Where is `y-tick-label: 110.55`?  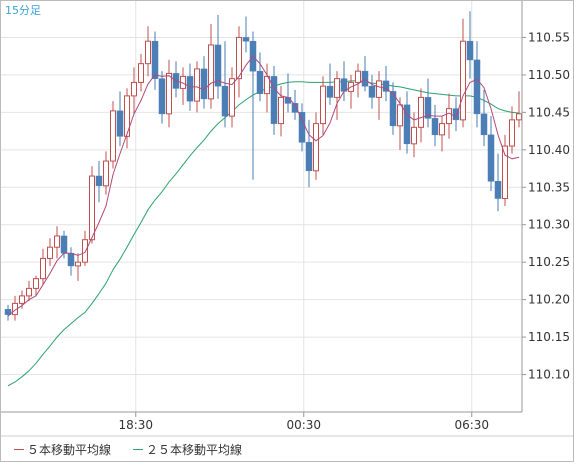 y-tick-label: 110.55 is located at coordinates (549, 37).